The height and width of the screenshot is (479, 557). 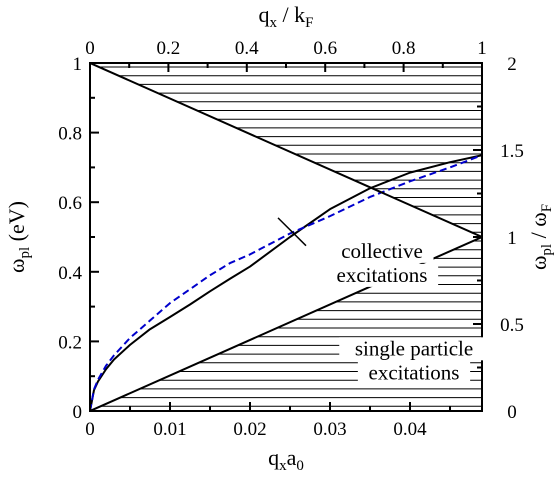 I want to click on top-tick-label: 1, so click(x=482, y=48).